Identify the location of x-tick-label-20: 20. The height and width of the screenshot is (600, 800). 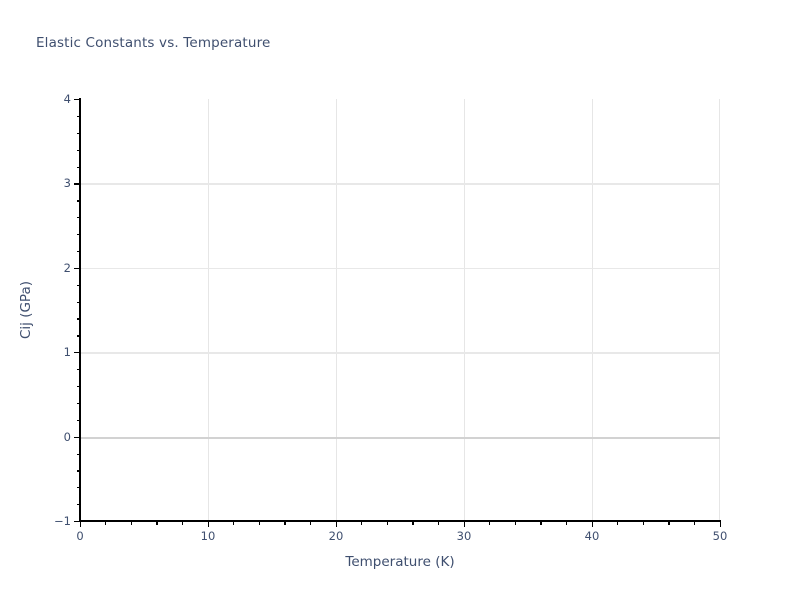
(336, 536).